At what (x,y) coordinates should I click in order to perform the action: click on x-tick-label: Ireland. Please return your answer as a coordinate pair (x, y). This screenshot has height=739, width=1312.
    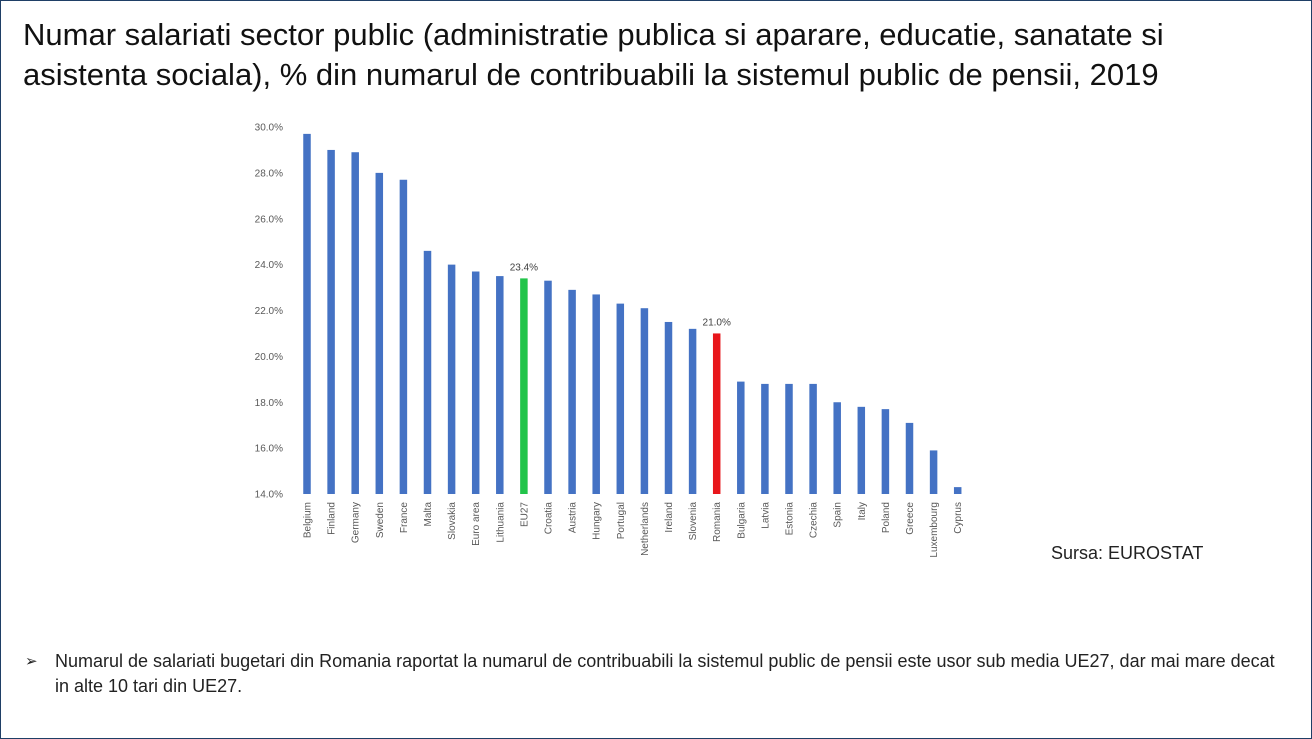
    Looking at the image, I should click on (669, 517).